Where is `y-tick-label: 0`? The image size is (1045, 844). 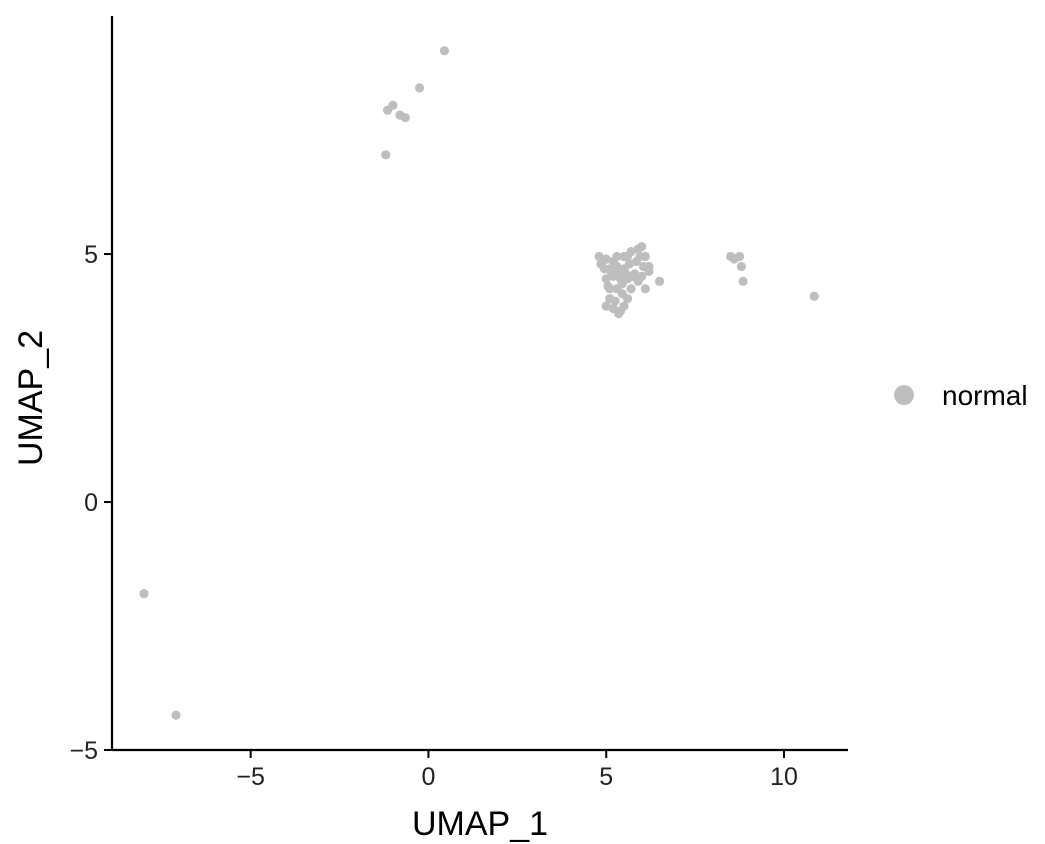 y-tick-label: 0 is located at coordinates (91, 503).